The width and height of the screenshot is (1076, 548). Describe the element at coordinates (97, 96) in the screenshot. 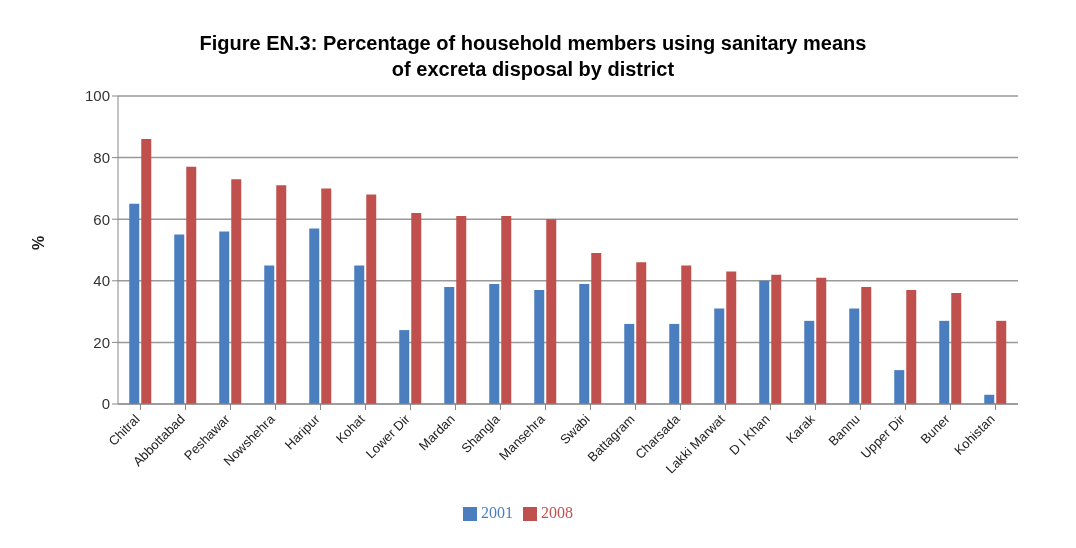

I see `y-tick-label: 100` at that location.